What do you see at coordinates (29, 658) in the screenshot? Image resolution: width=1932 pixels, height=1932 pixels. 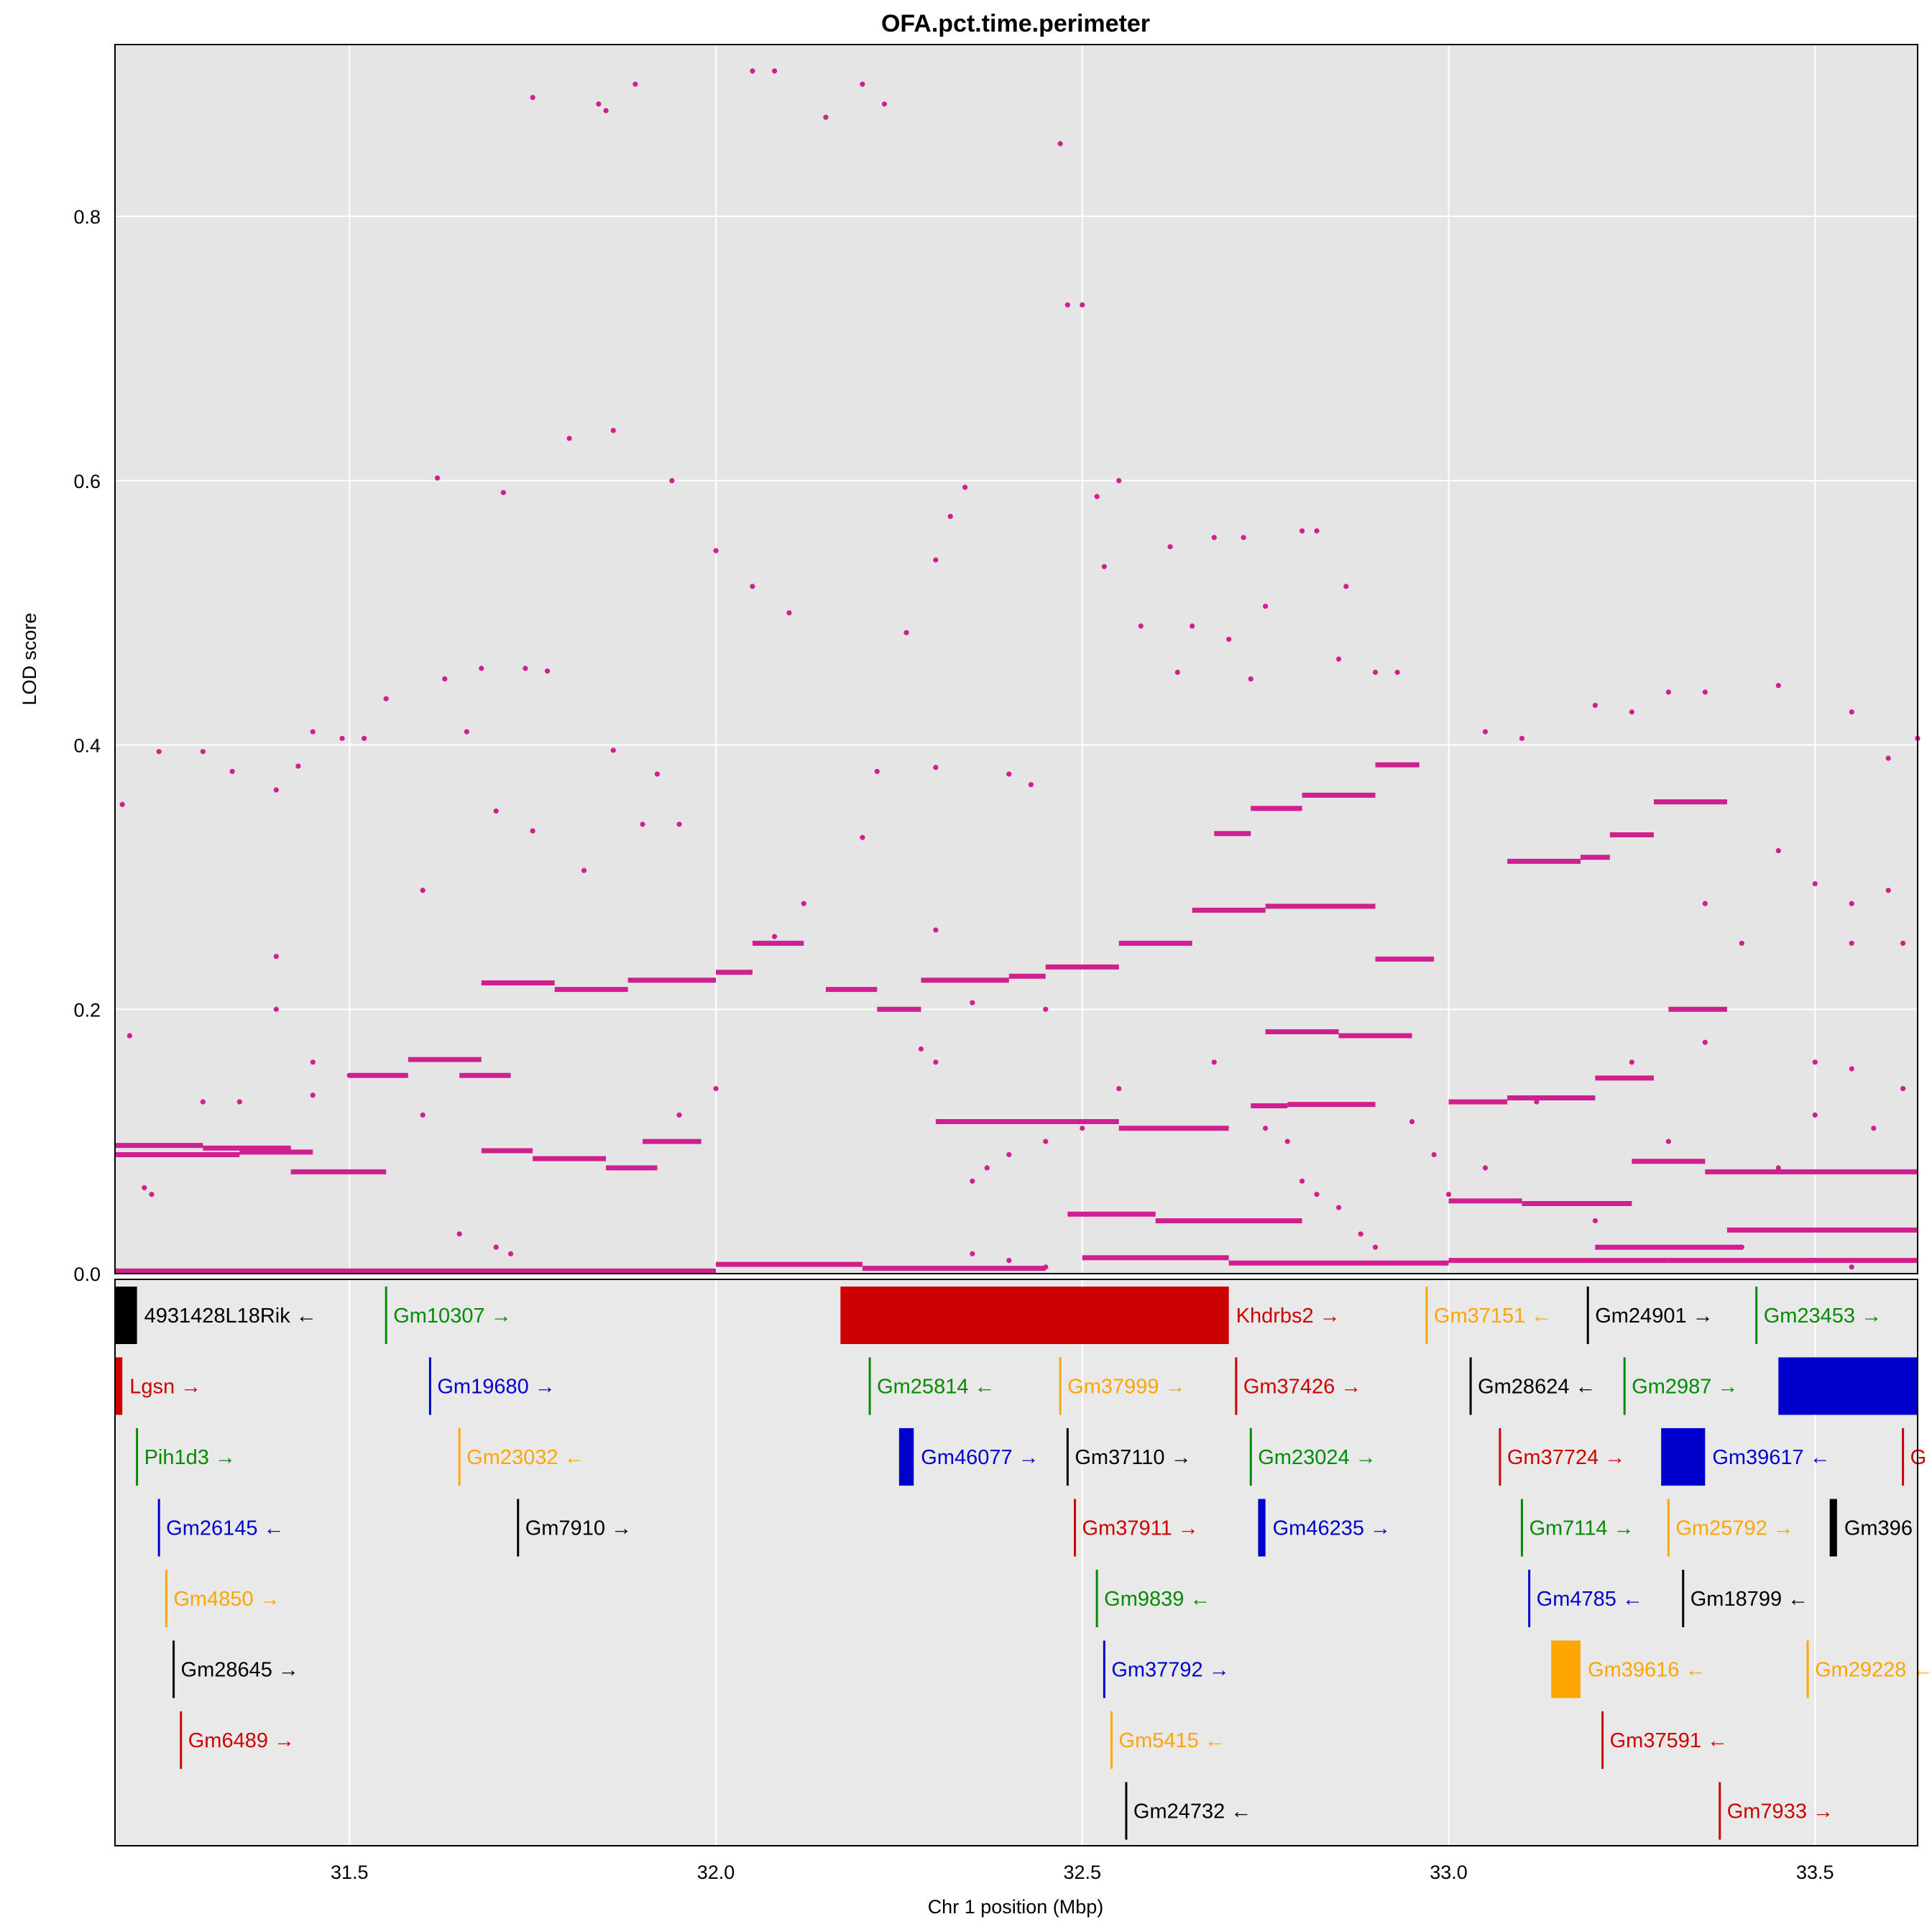 I see `y-axis-label: LOD score` at bounding box center [29, 658].